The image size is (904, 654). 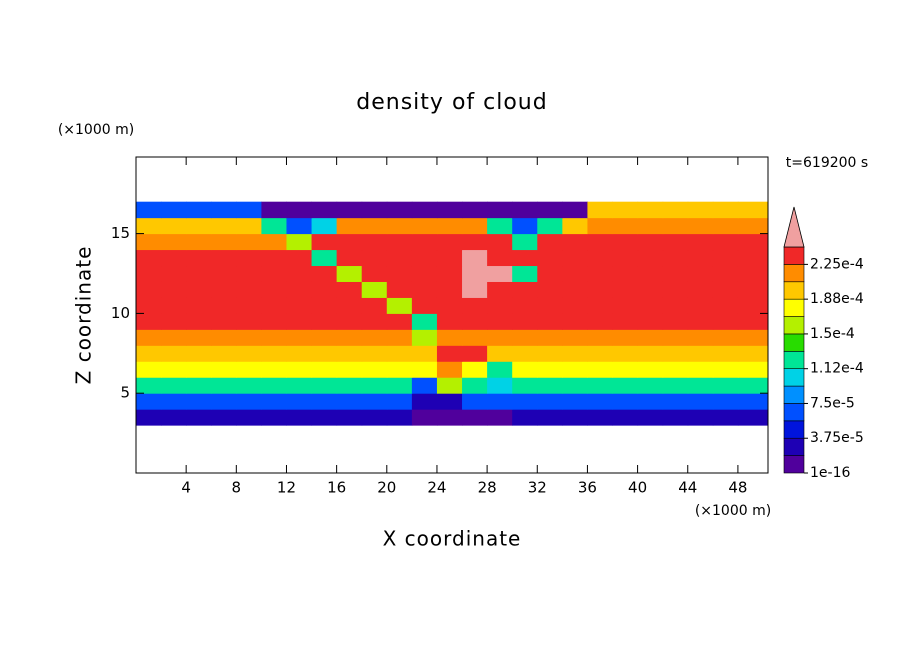 What do you see at coordinates (451, 102) in the screenshot?
I see `chart-title: density of cloud` at bounding box center [451, 102].